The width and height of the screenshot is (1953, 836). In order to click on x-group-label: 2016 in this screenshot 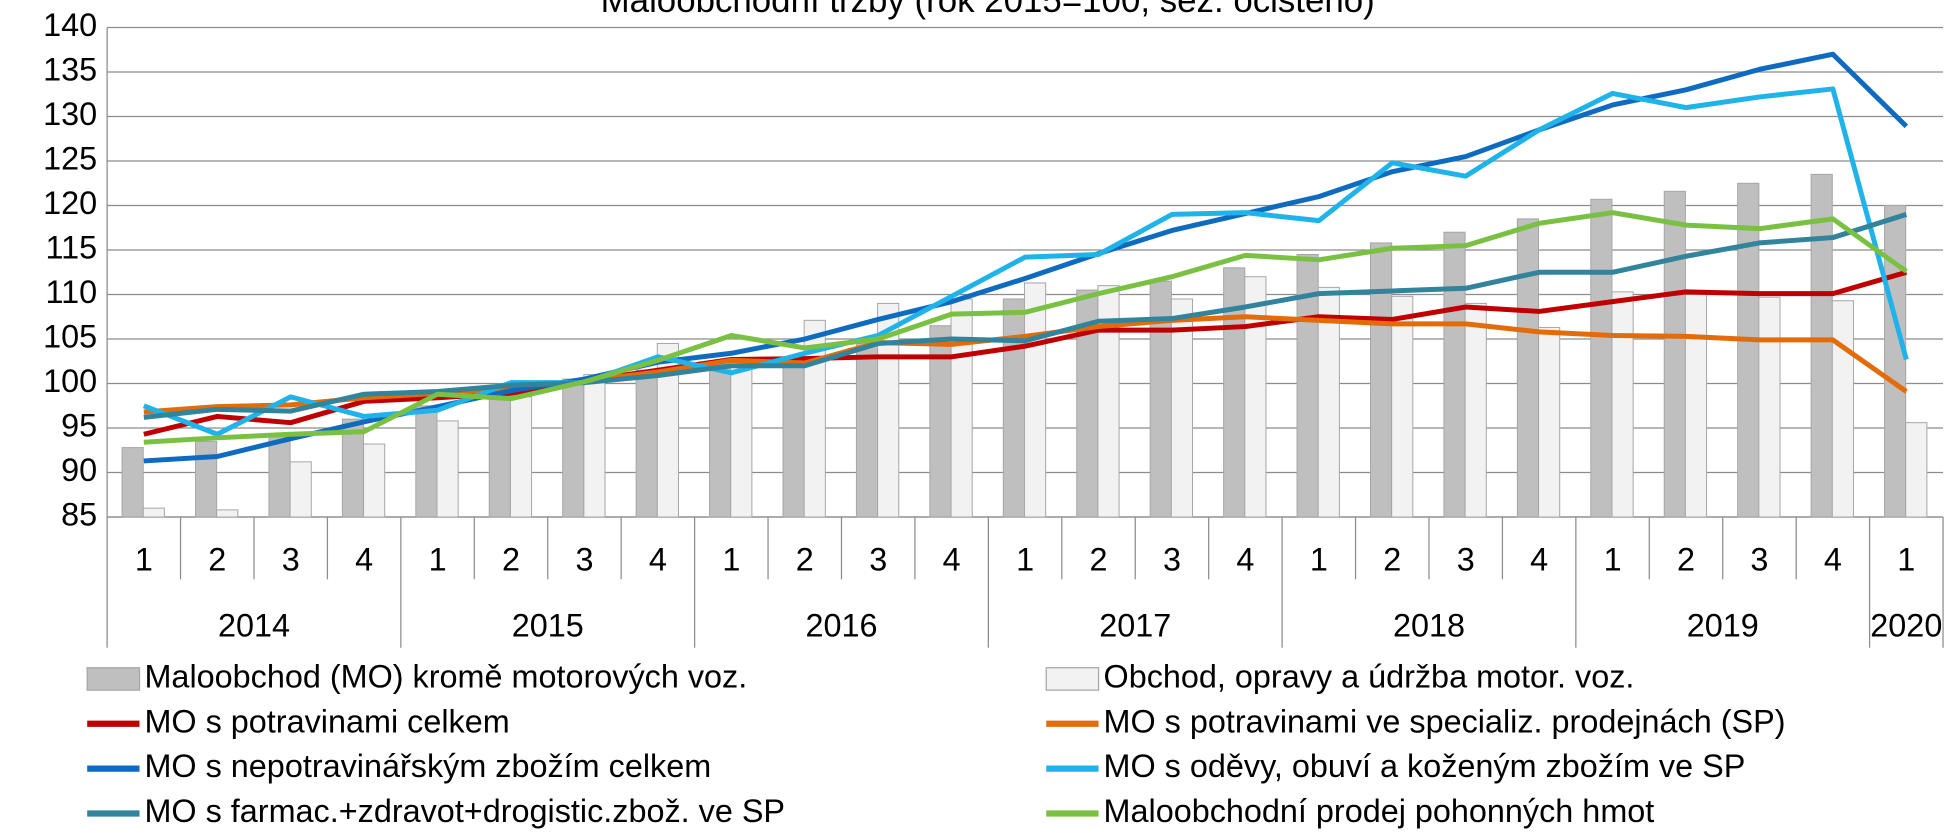, I will do `click(841, 625)`.